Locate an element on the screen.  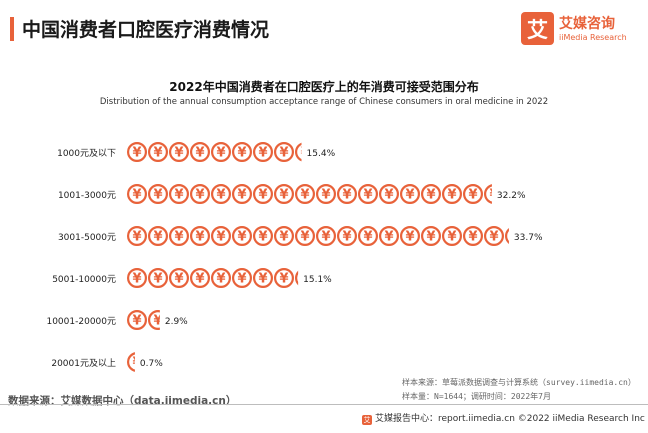
chart-title: 2022年中国消费者在口腔医疗上的年消费可接受范围分布 is located at coordinates (324, 87).